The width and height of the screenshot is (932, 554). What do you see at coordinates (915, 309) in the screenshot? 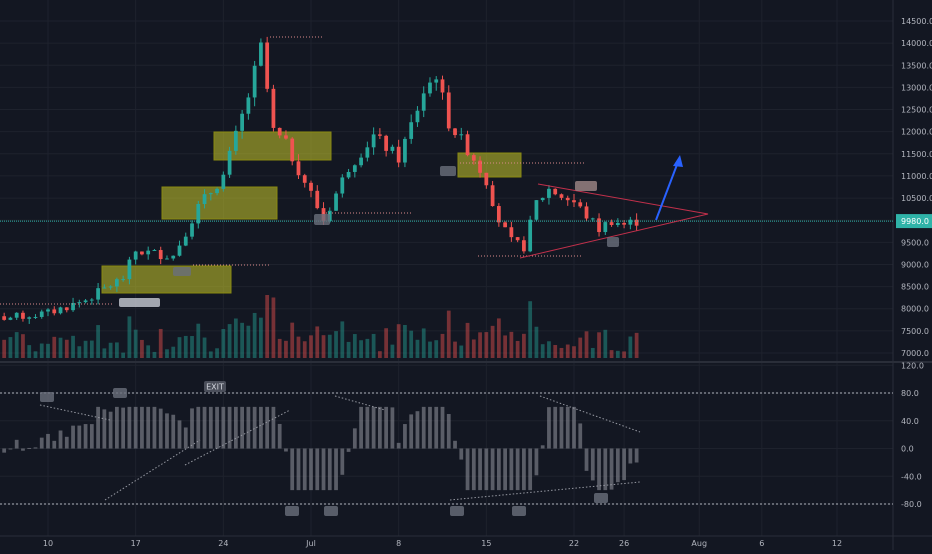
I see `price-tick-label: 8000.0` at bounding box center [915, 309].